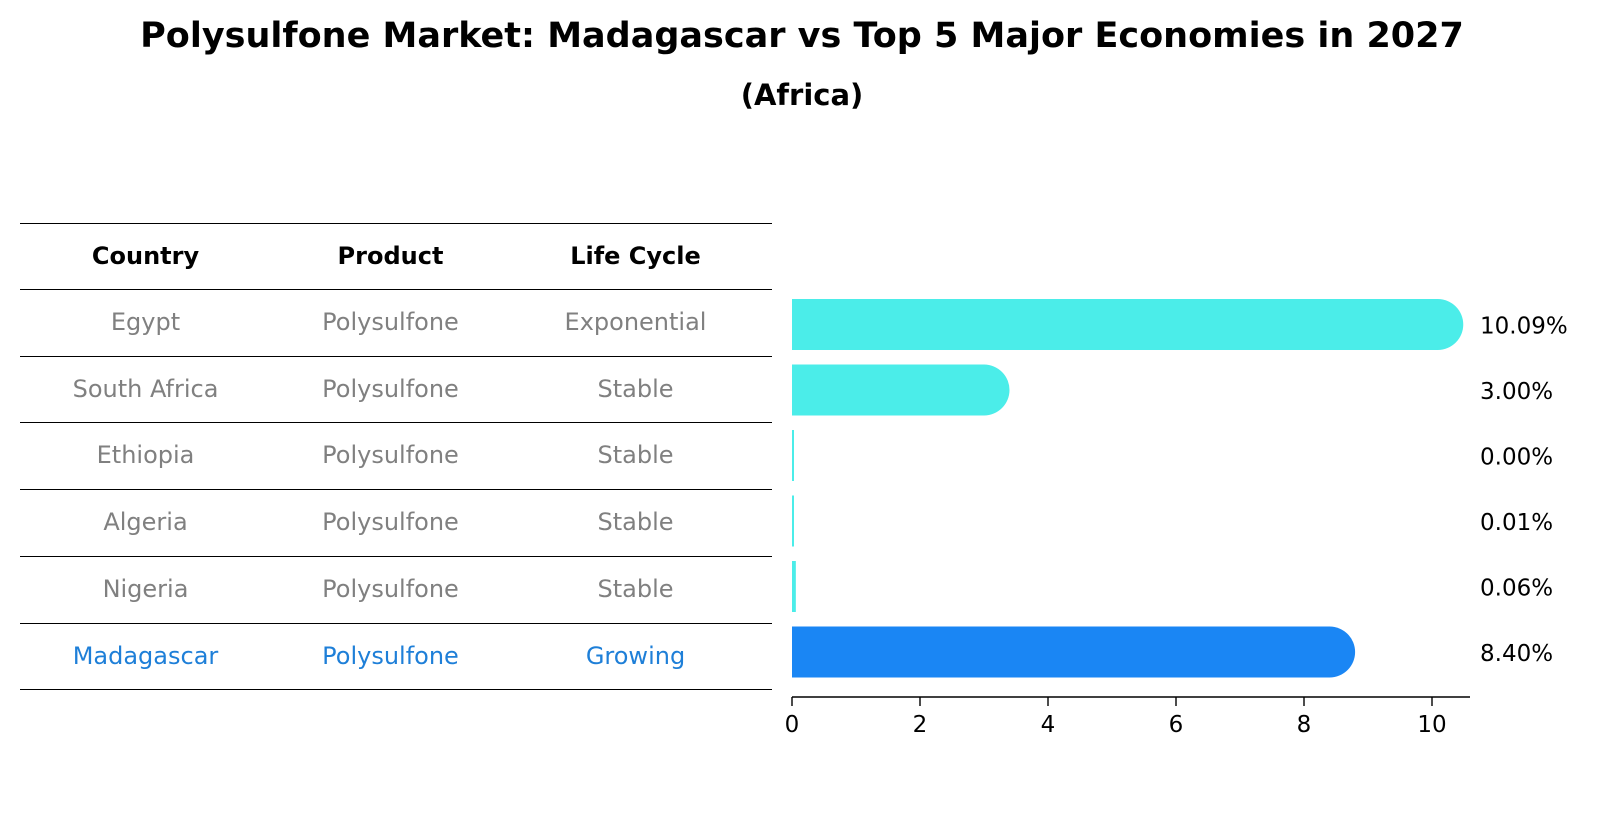 The width and height of the screenshot is (1604, 823). I want to click on table-row: Nigeria Polysulfone Stable, so click(396, 589).